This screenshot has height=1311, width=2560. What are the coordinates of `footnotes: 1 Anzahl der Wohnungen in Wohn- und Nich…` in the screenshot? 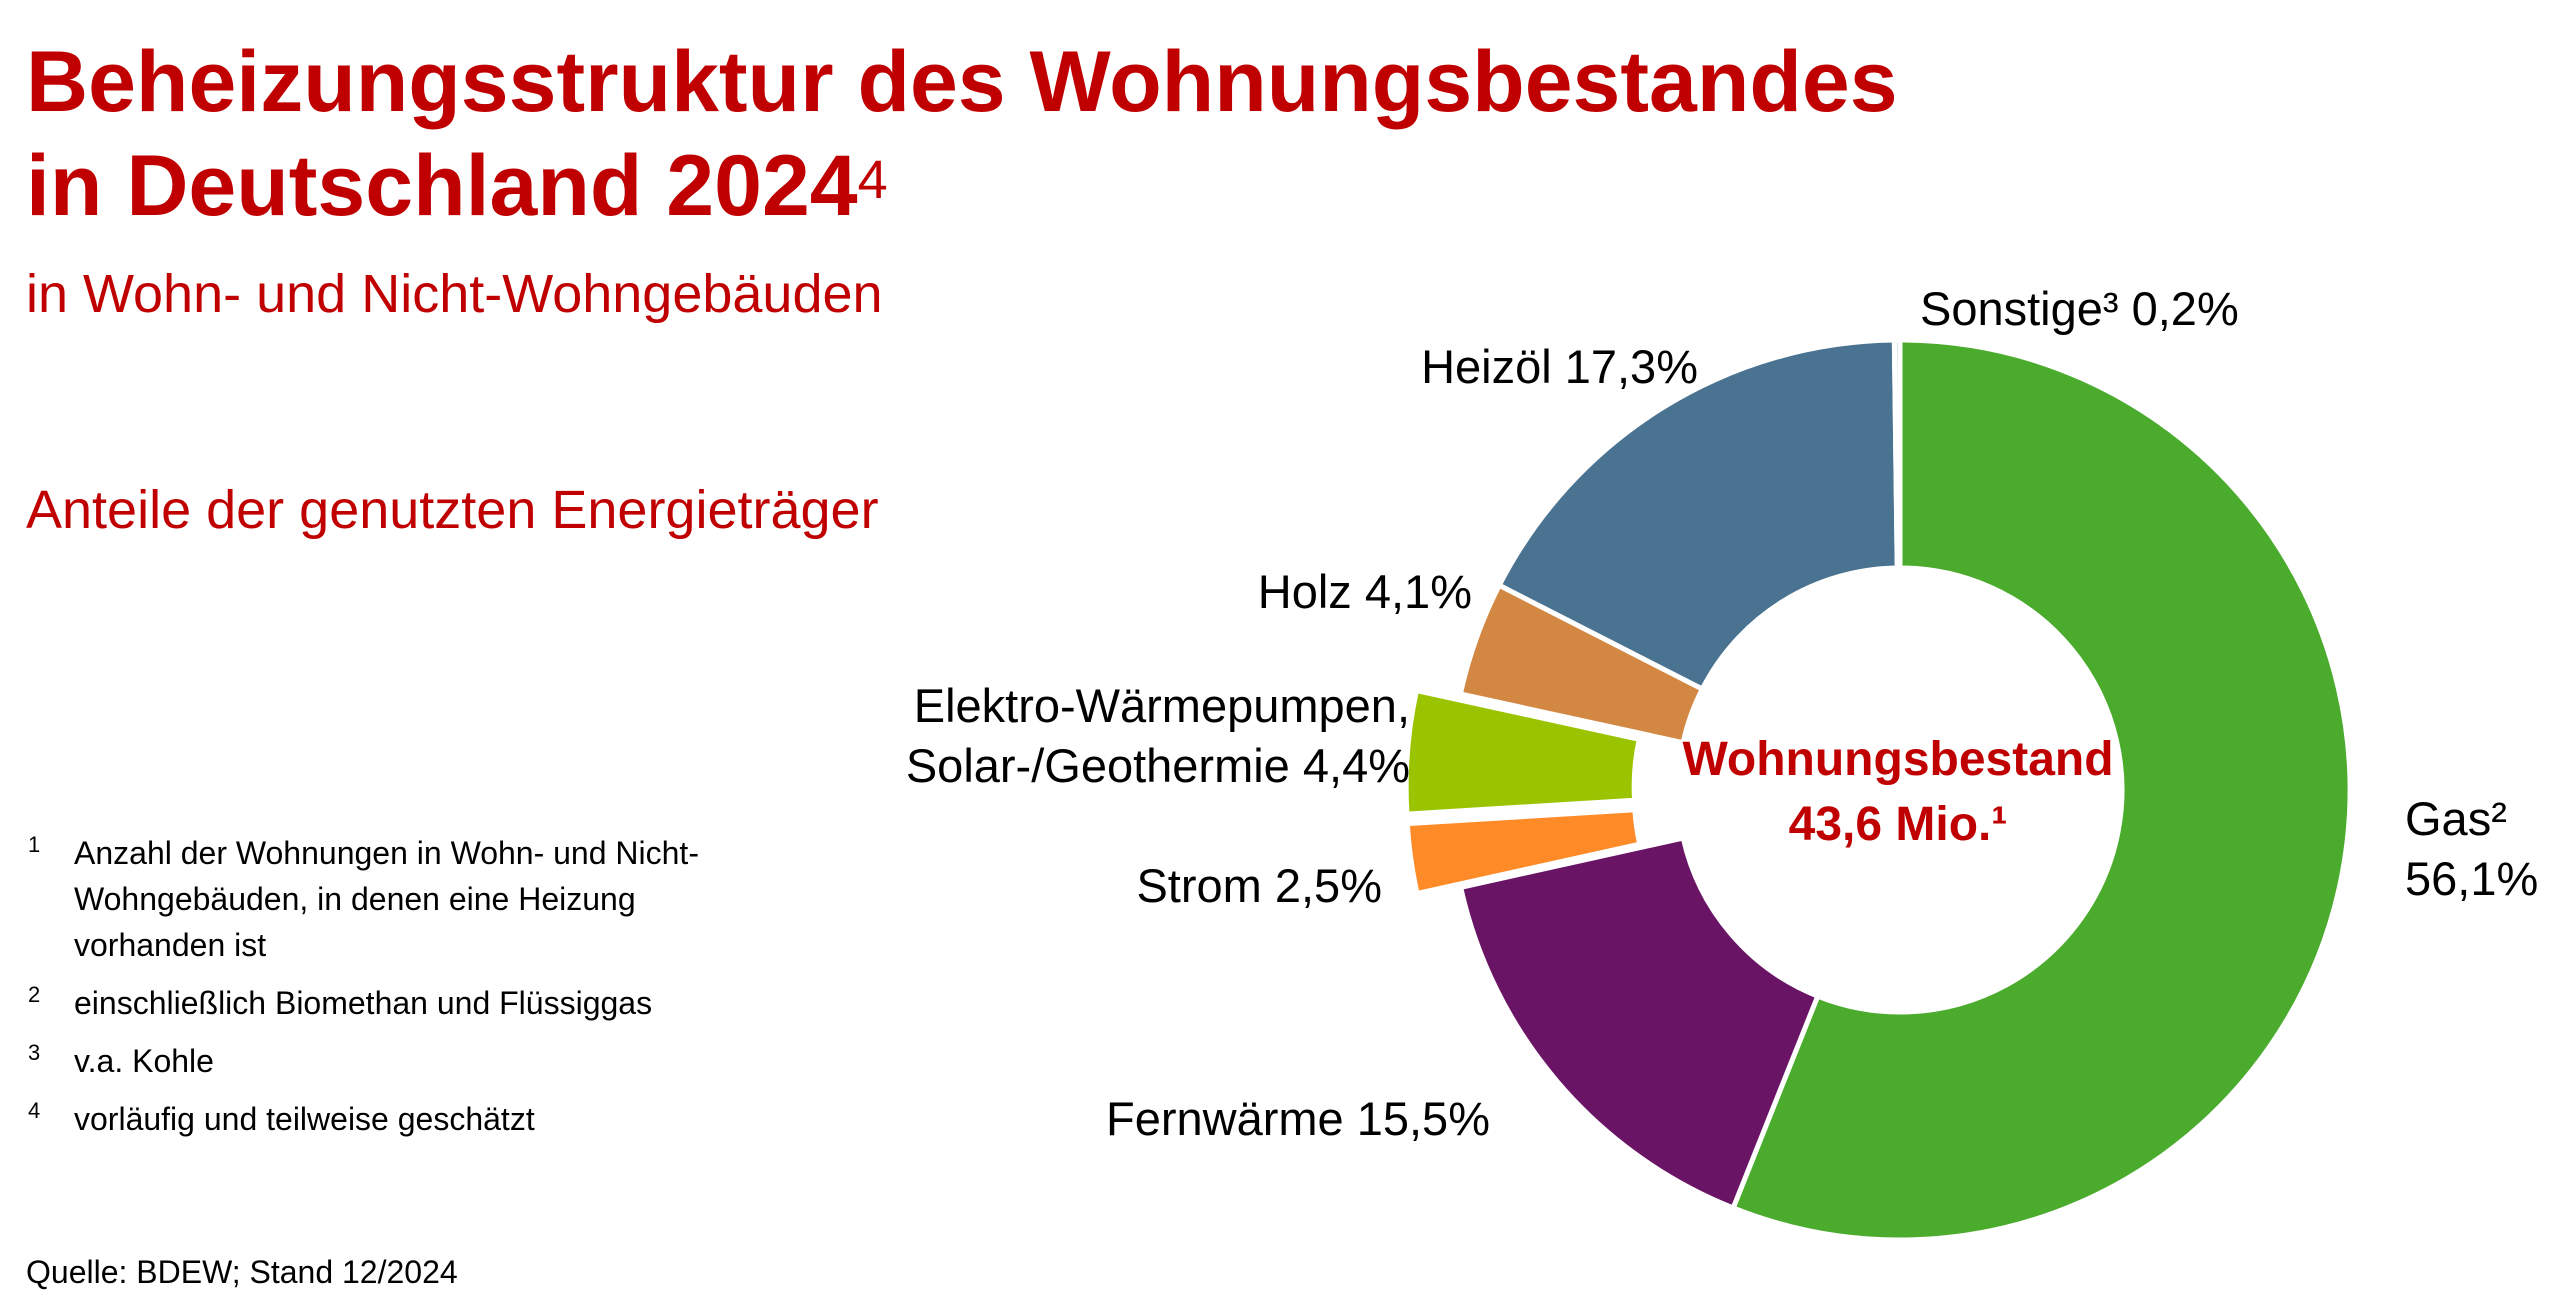 It's located at (398, 992).